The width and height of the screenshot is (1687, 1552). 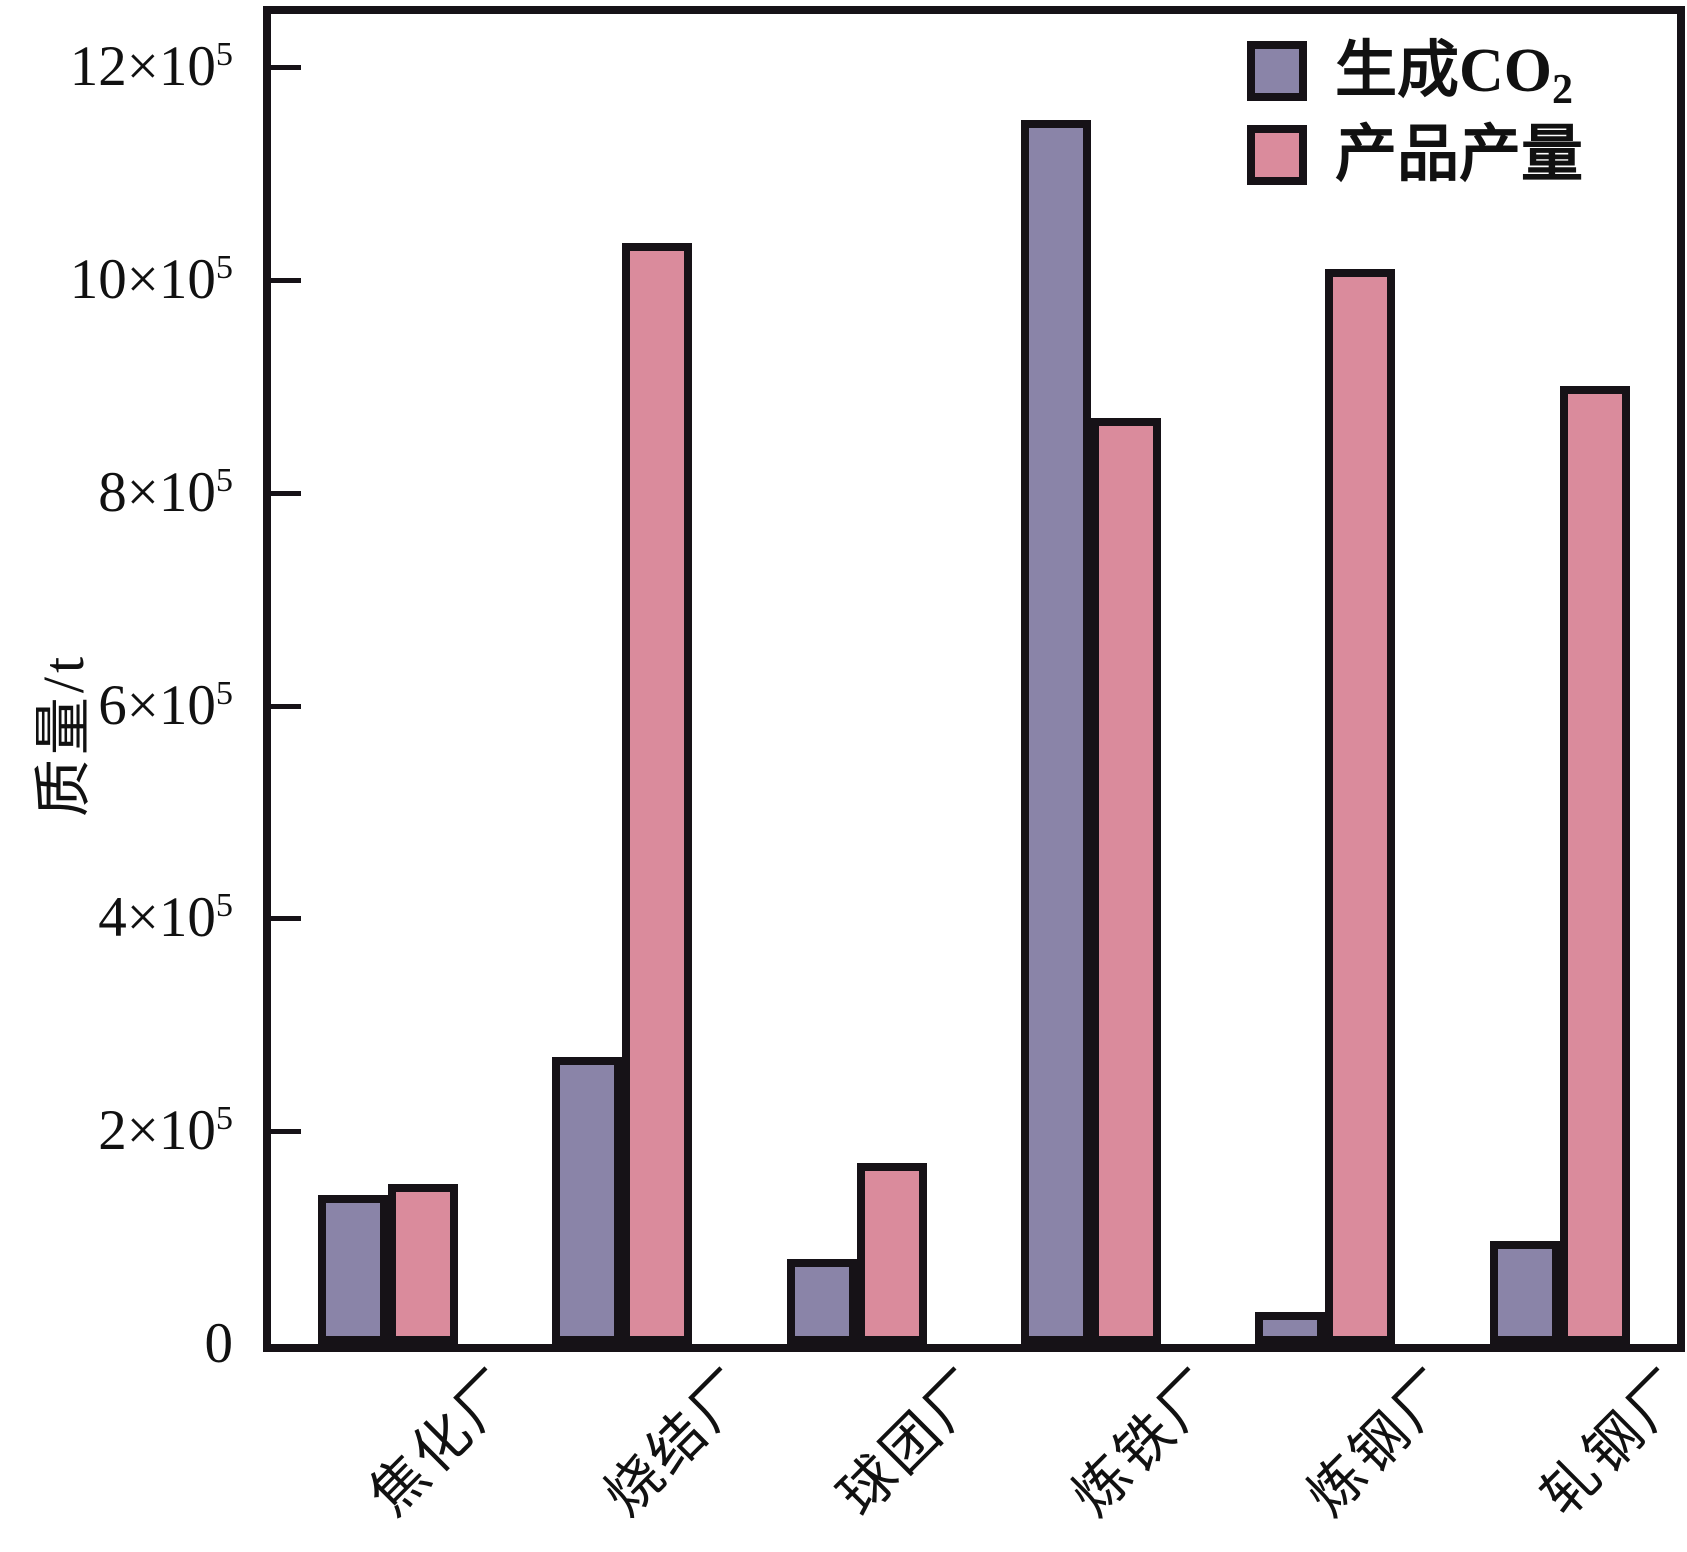 I want to click on y-tick-label: 6×10⁵, so click(x=165, y=705).